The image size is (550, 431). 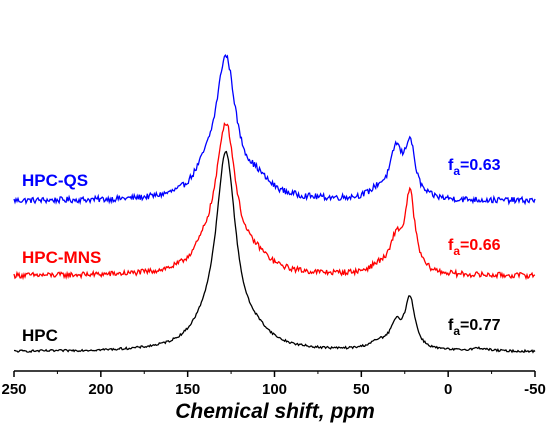 What do you see at coordinates (100, 389) in the screenshot?
I see `x-tick-label: 200` at bounding box center [100, 389].